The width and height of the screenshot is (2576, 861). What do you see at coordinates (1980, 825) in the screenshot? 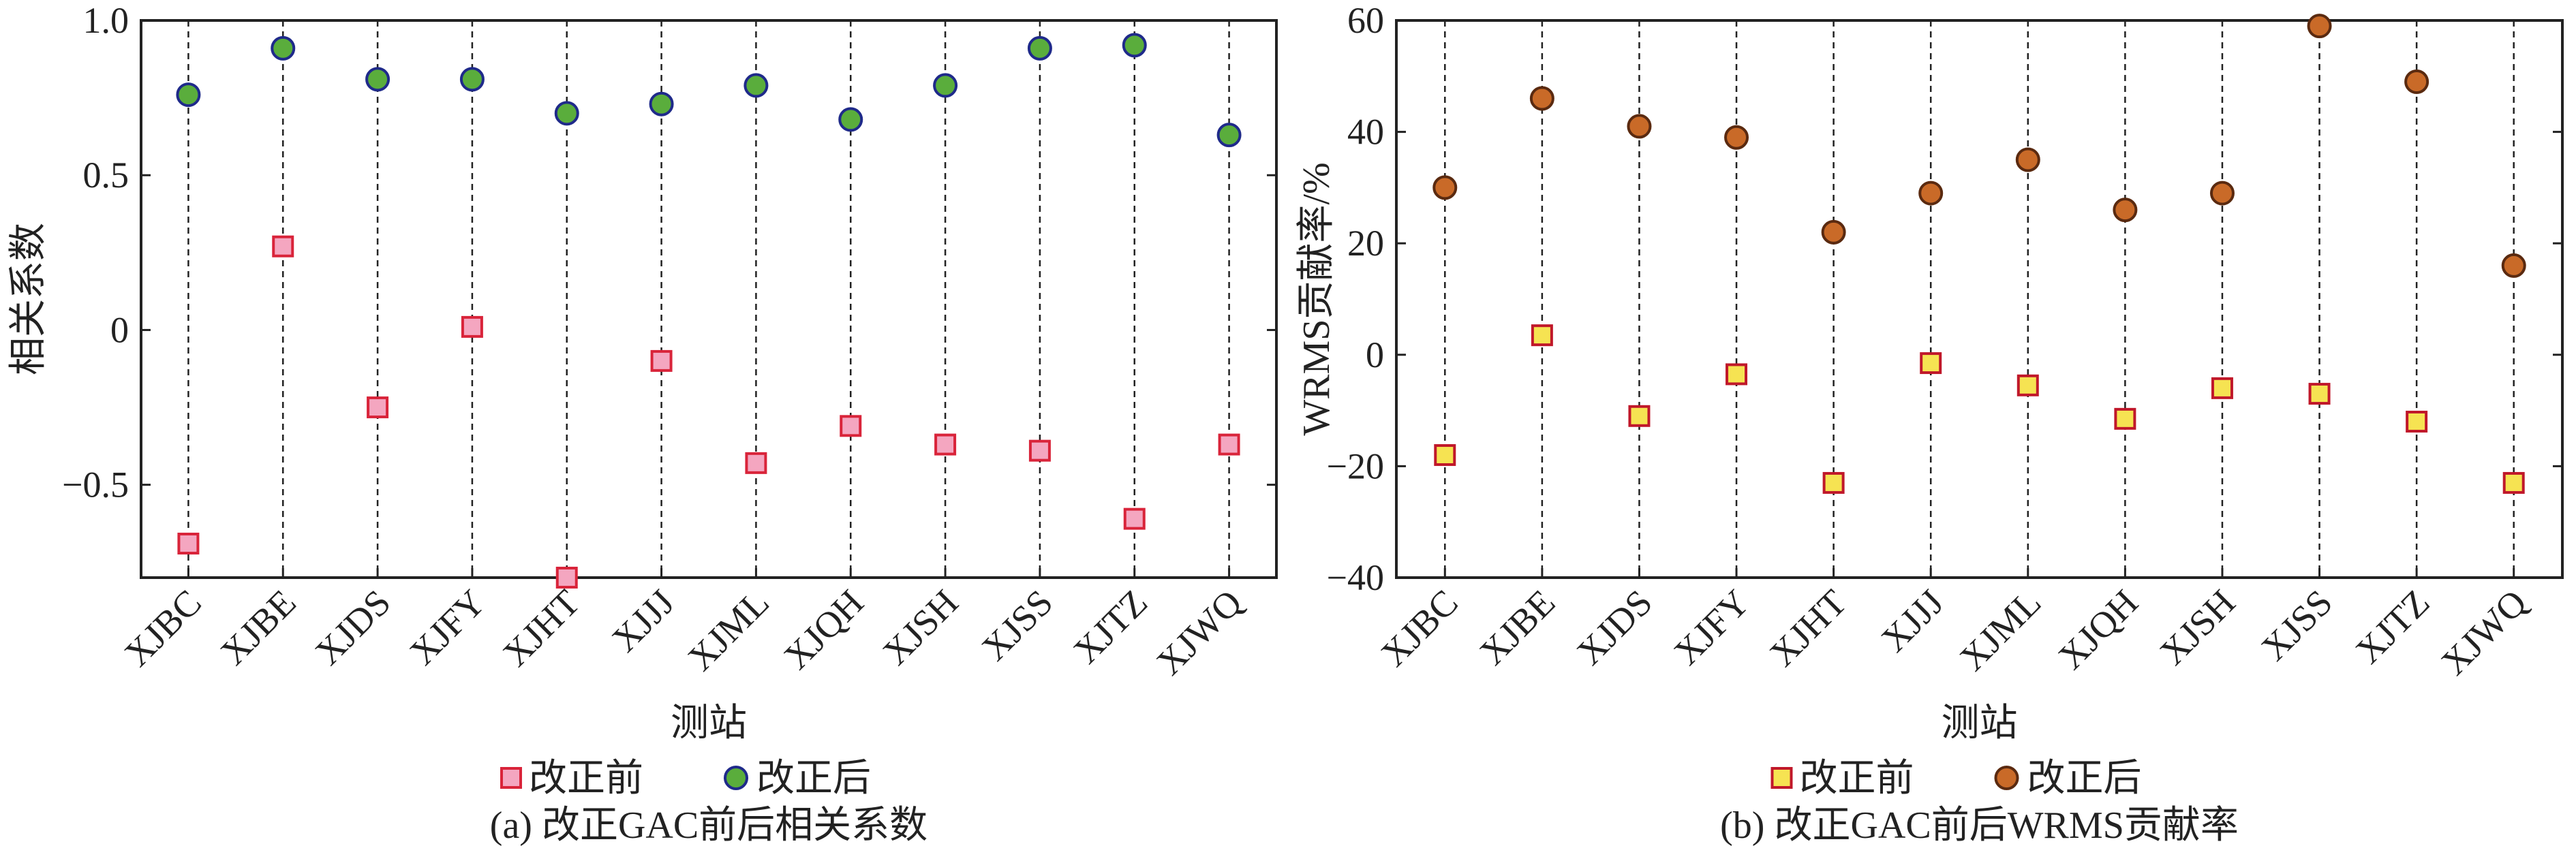
I see `chart-caption: (b) 改正GAC前后WRMS贡献率` at bounding box center [1980, 825].